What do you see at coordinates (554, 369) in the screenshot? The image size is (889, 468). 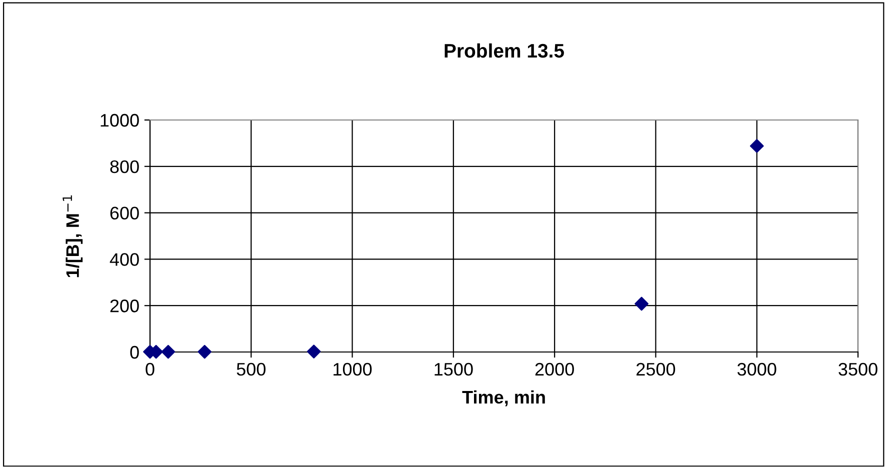 I see `x-tick-label: 2000` at bounding box center [554, 369].